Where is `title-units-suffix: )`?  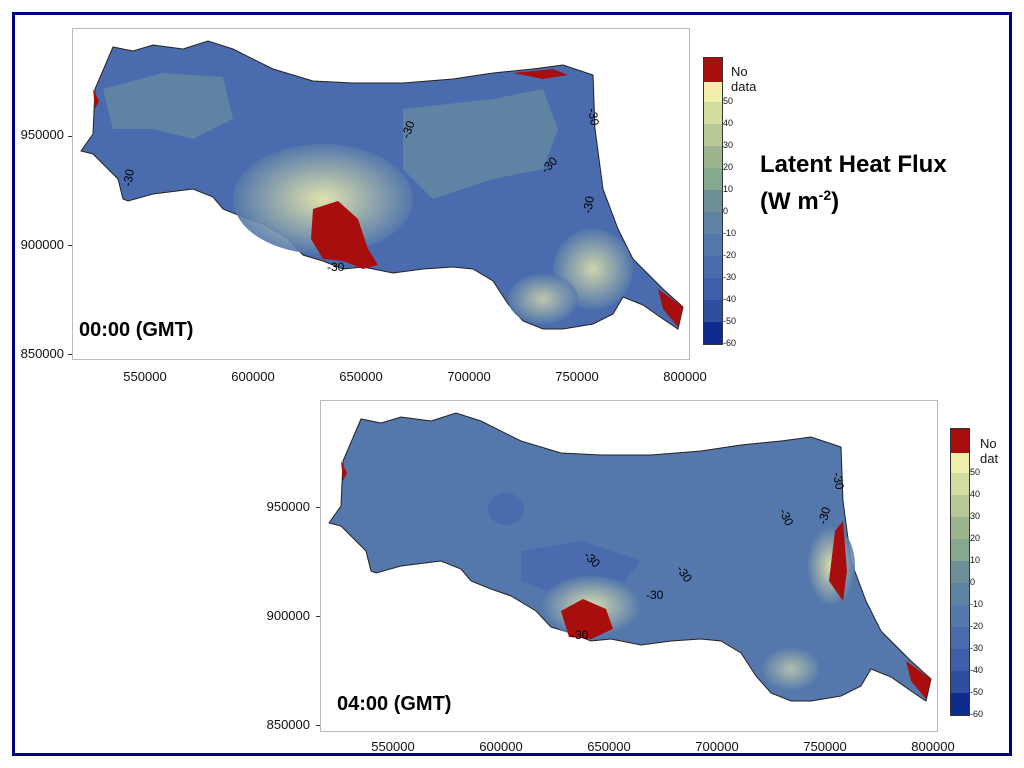 title-units-suffix: ) is located at coordinates (835, 201).